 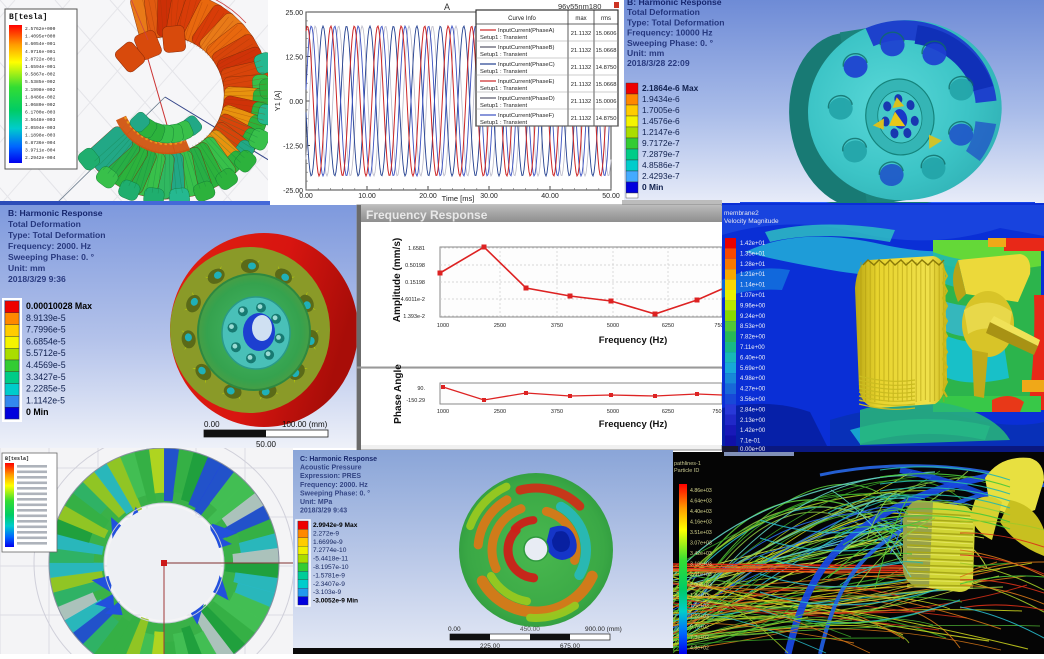 I want to click on svg-text: 5000, so click(x=613, y=326).